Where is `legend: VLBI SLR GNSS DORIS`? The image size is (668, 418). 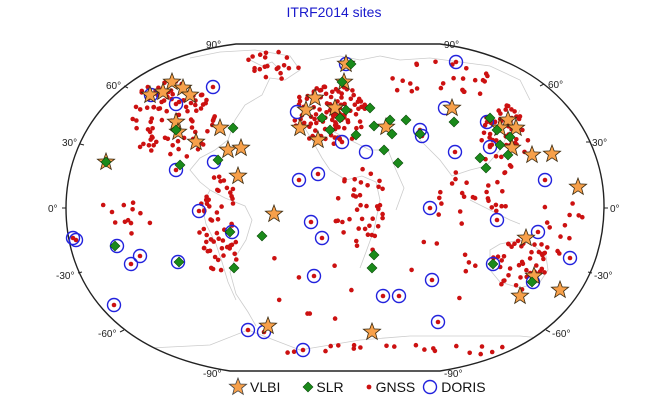
legend: VLBI SLR GNSS DORIS is located at coordinates (363, 387).